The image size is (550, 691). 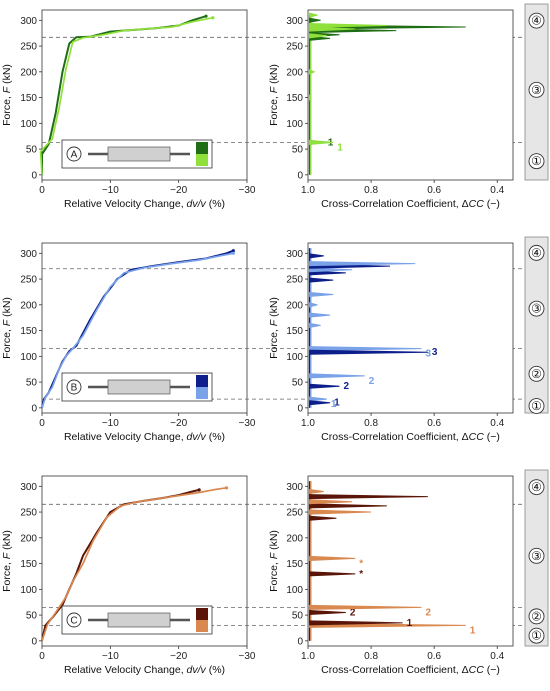 What do you see at coordinates (110, 190) in the screenshot?
I see `x-tick-label: −10` at bounding box center [110, 190].